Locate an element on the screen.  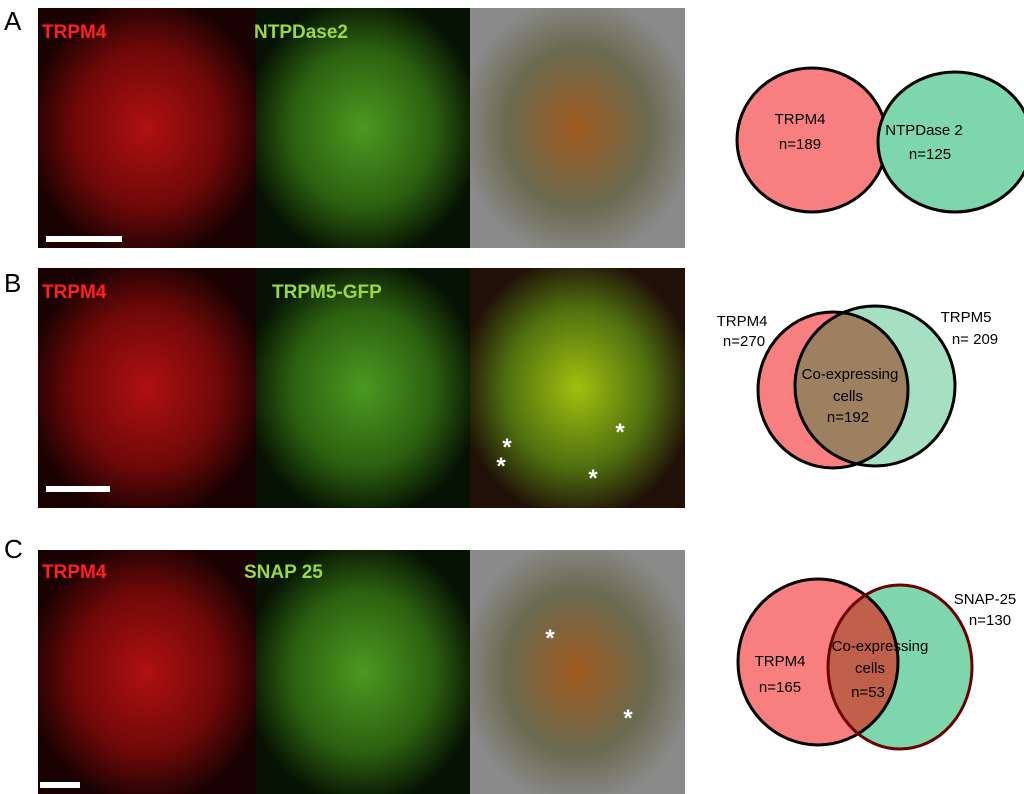
venn-label: SNAP-25 is located at coordinates (985, 599).